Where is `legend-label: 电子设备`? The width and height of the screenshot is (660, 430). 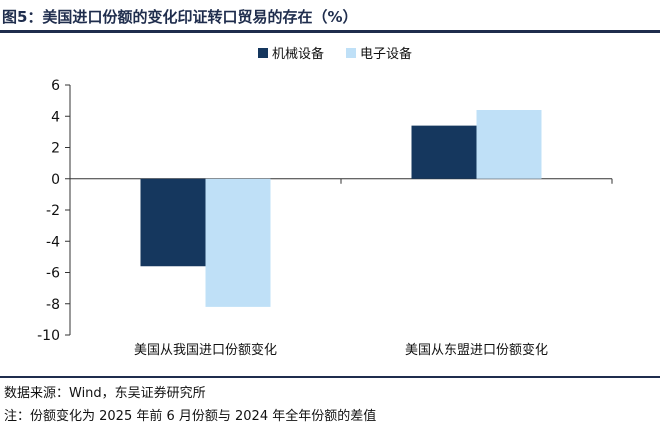 legend-label: 电子设备 is located at coordinates (386, 54).